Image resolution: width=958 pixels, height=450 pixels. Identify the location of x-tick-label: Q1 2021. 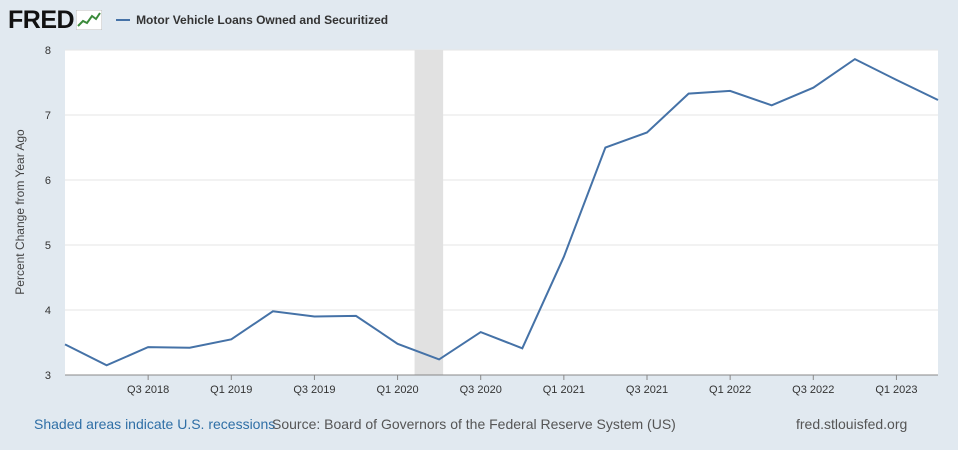
(564, 390).